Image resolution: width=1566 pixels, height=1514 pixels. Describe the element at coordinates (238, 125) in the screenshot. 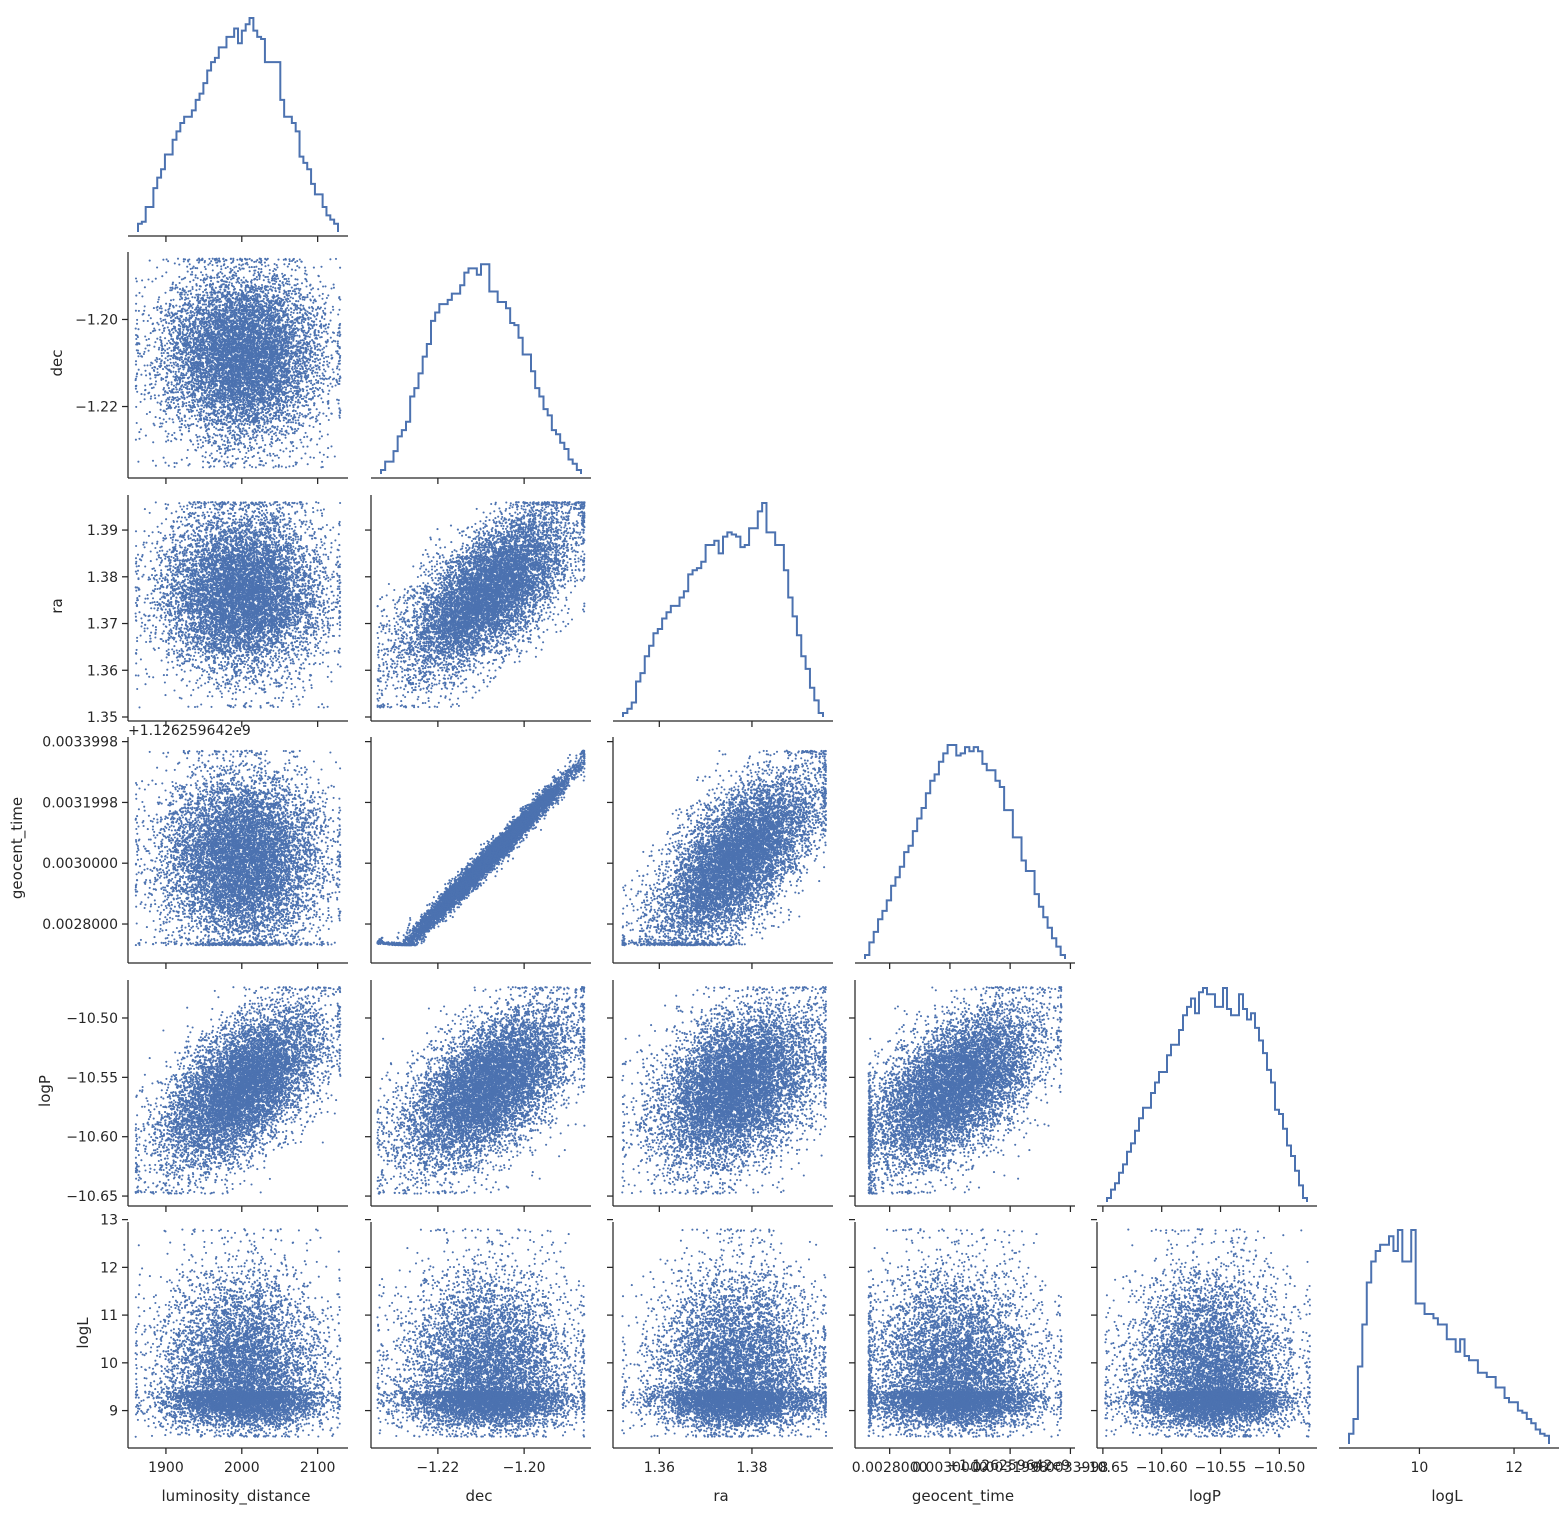

I see `histogram-luminosity-distance` at that location.